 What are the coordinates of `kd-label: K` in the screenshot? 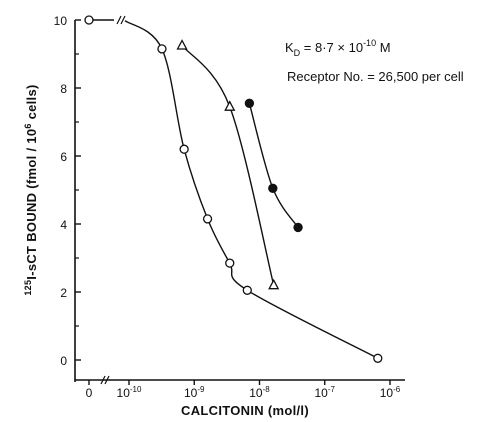 It's located at (289, 47).